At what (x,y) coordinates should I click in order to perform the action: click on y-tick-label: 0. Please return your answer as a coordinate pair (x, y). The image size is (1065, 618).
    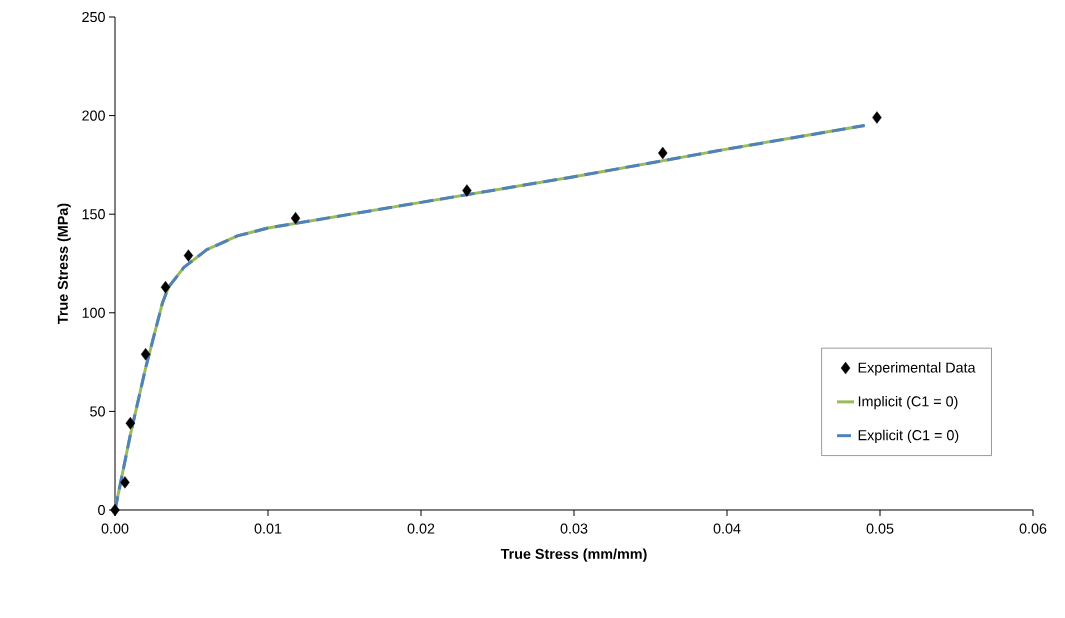
    Looking at the image, I should click on (101, 510).